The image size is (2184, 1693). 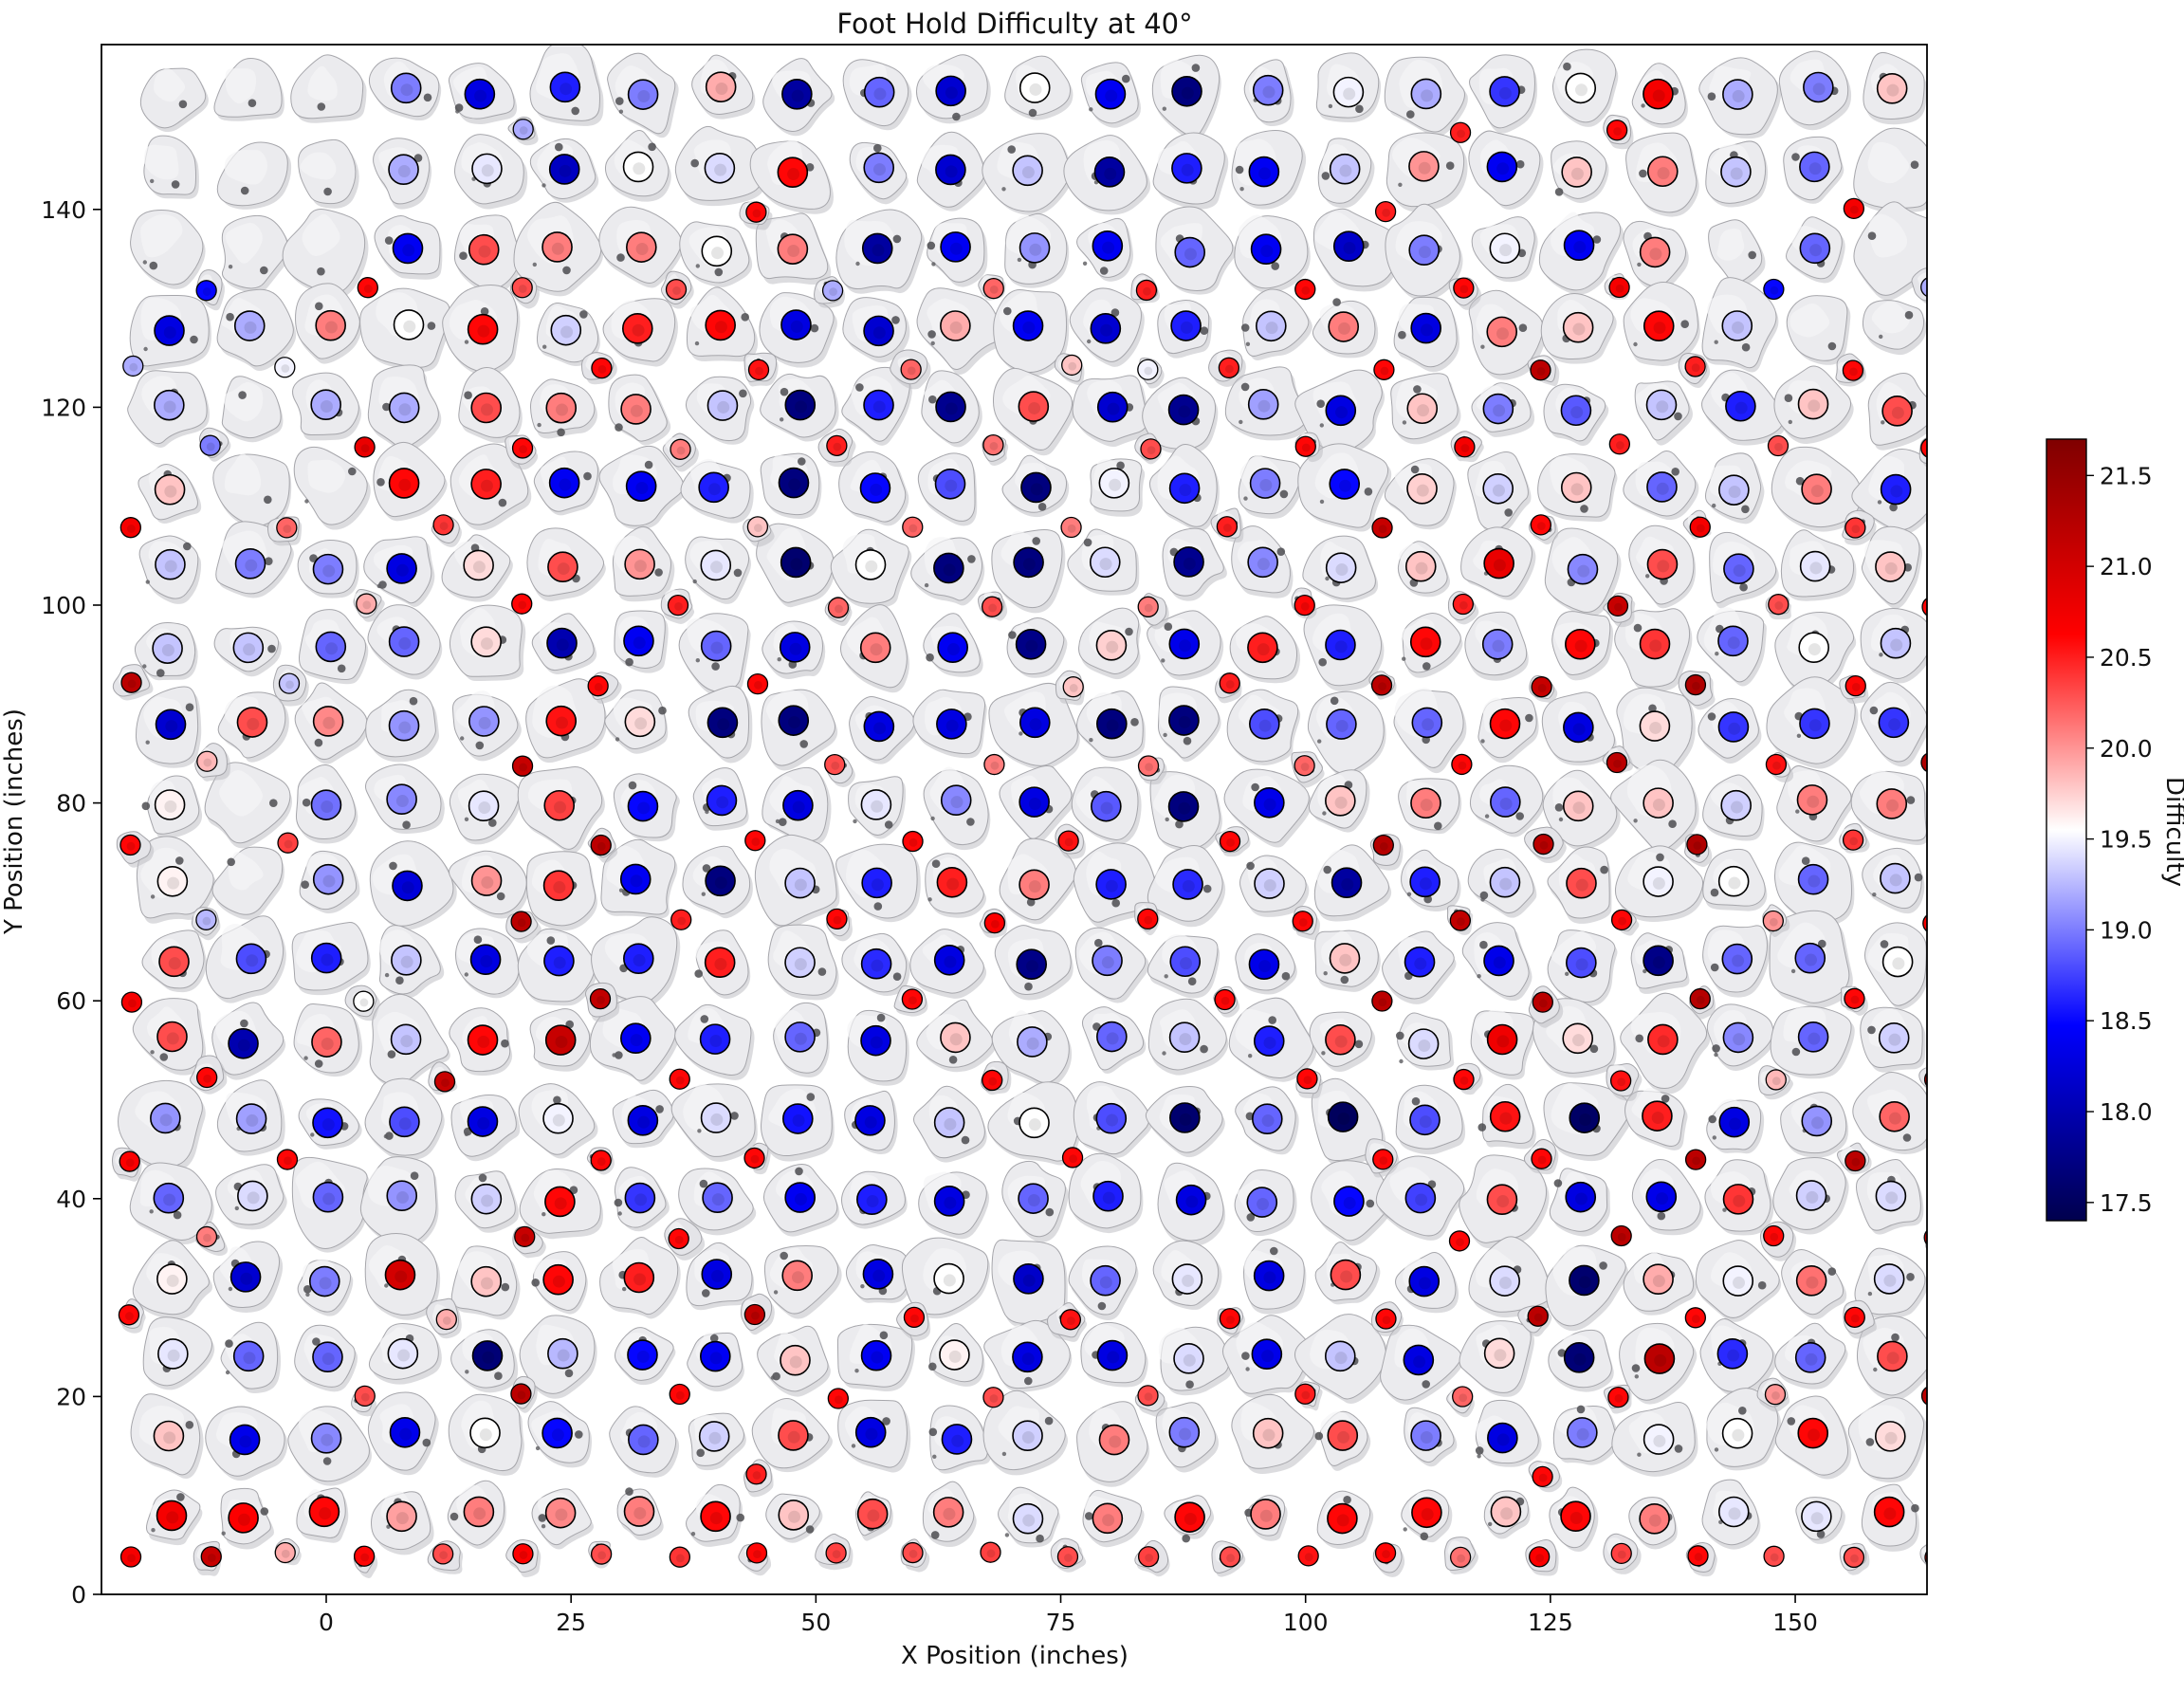 What do you see at coordinates (2126, 566) in the screenshot?
I see `colorbar-tick-label: 21.0` at bounding box center [2126, 566].